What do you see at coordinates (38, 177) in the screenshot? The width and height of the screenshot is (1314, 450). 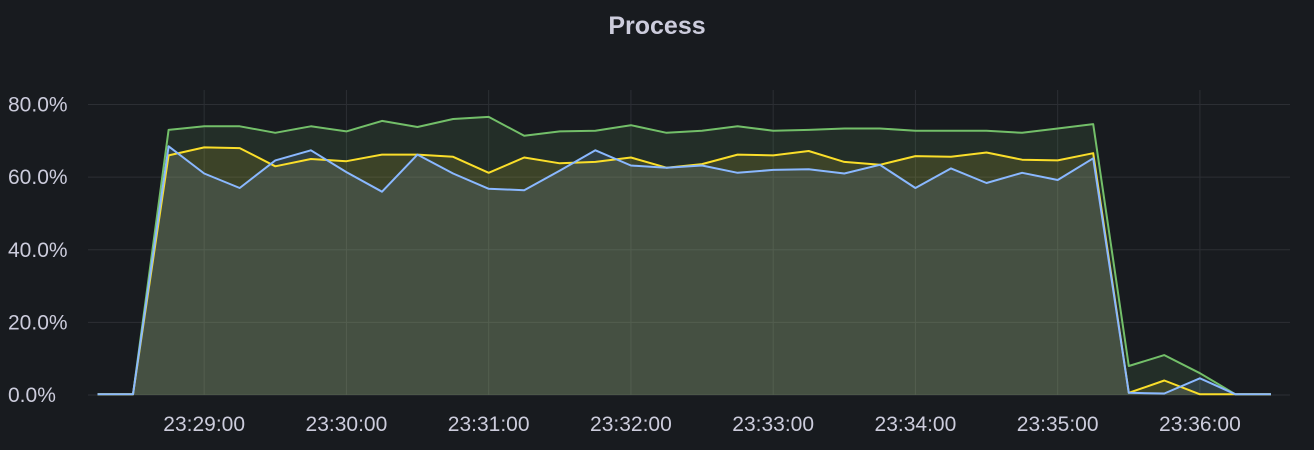 I see `y-tick-label: 60.0%` at bounding box center [38, 177].